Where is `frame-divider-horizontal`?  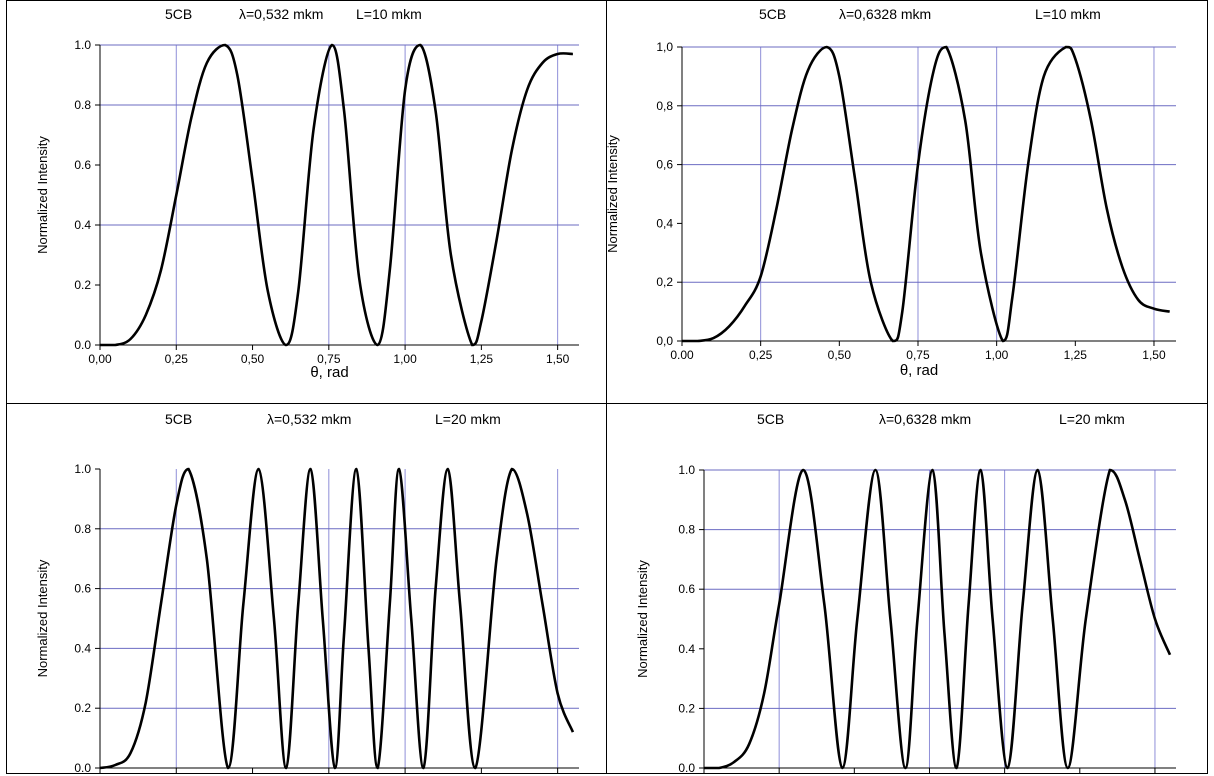
frame-divider-horizontal is located at coordinates (607, 403).